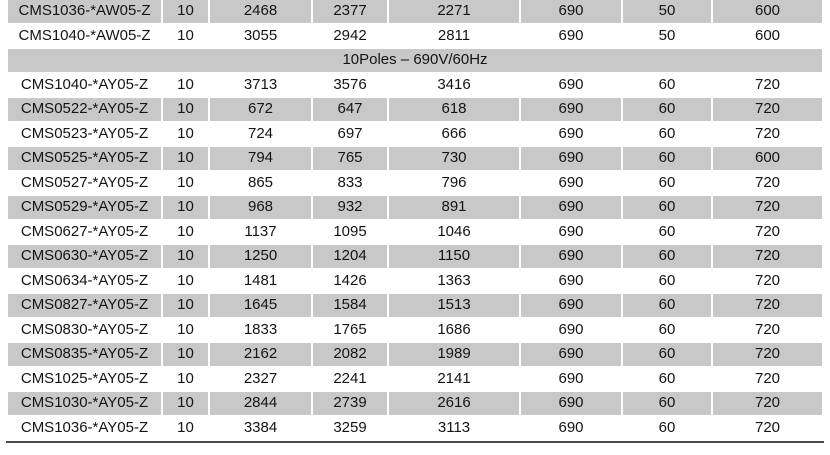  I want to click on value-cell: 1426, so click(350, 280).